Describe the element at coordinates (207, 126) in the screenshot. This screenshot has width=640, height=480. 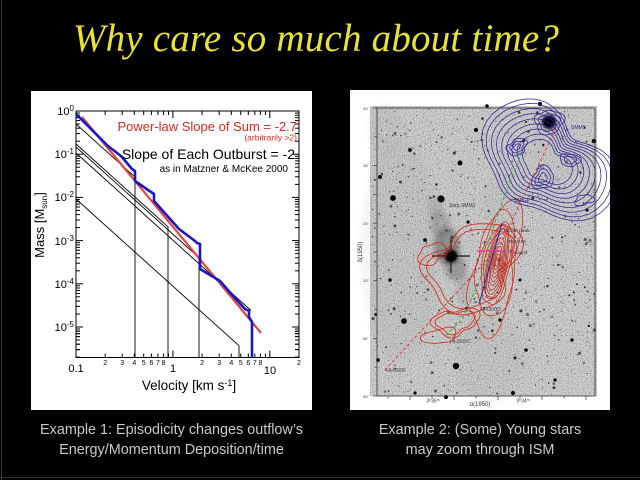
I see `svg-text: Power-law Slope of Sum = -2.7` at that location.